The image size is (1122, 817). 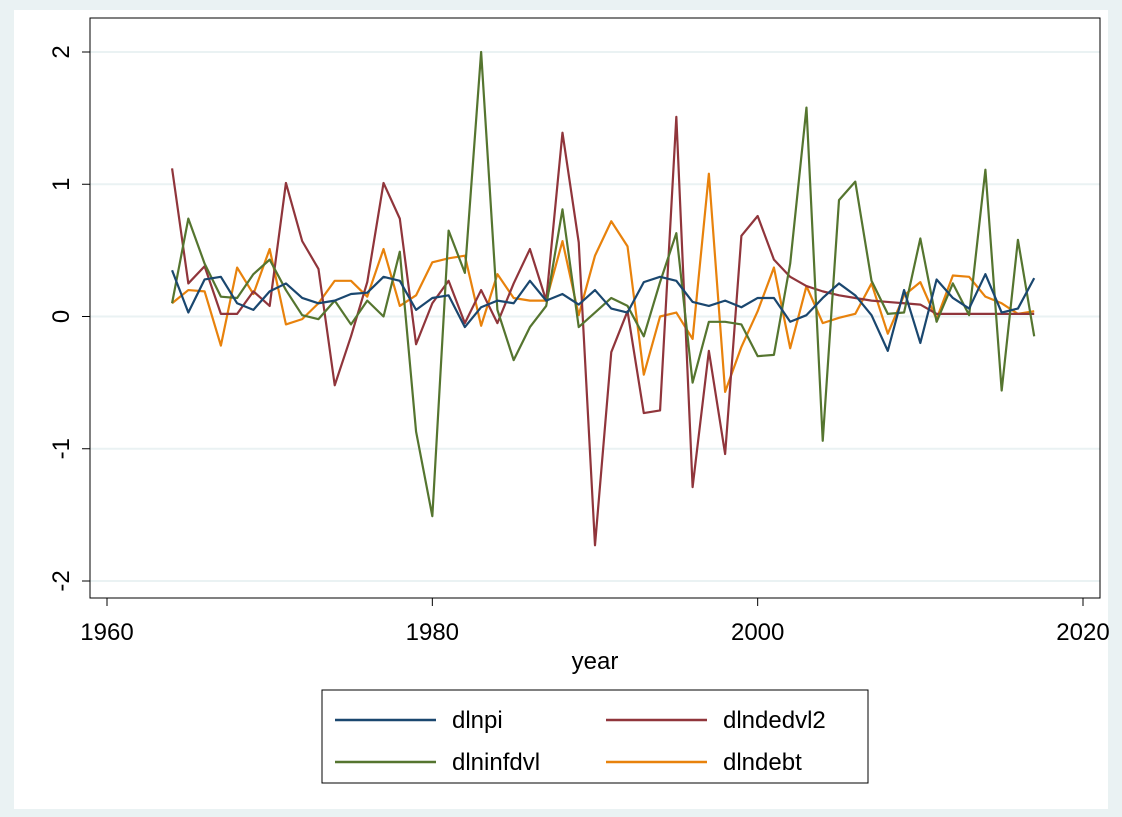 I want to click on x-tick-label: 1960, so click(x=106, y=632).